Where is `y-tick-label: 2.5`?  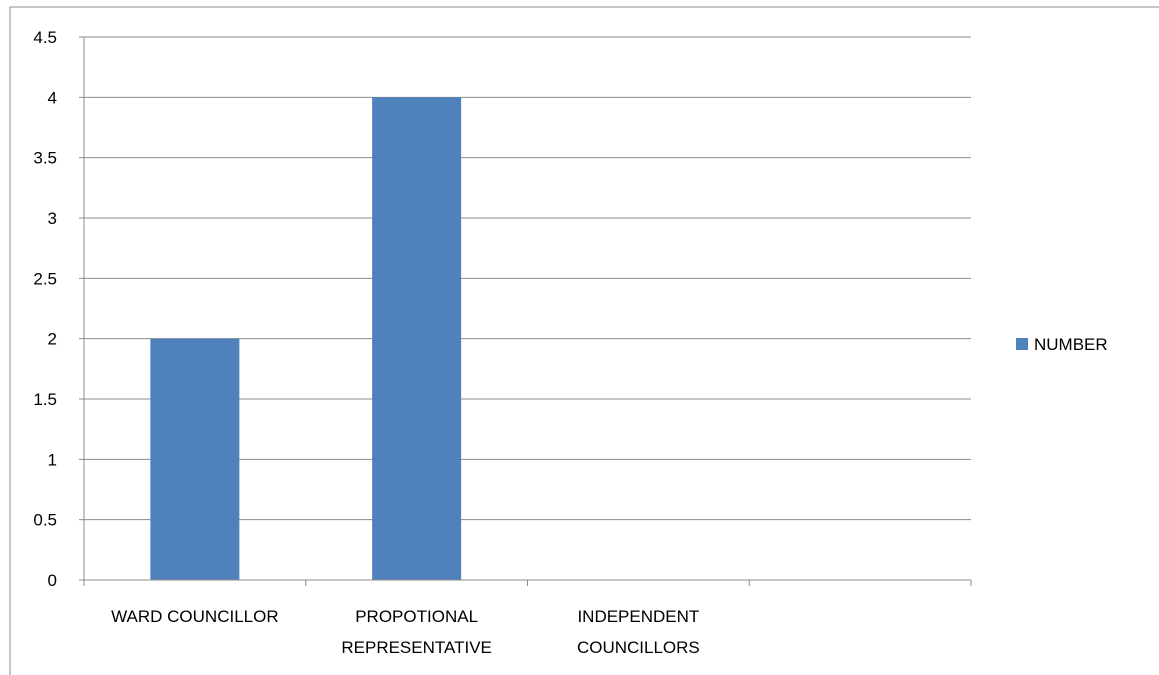 y-tick-label: 2.5 is located at coordinates (45, 278).